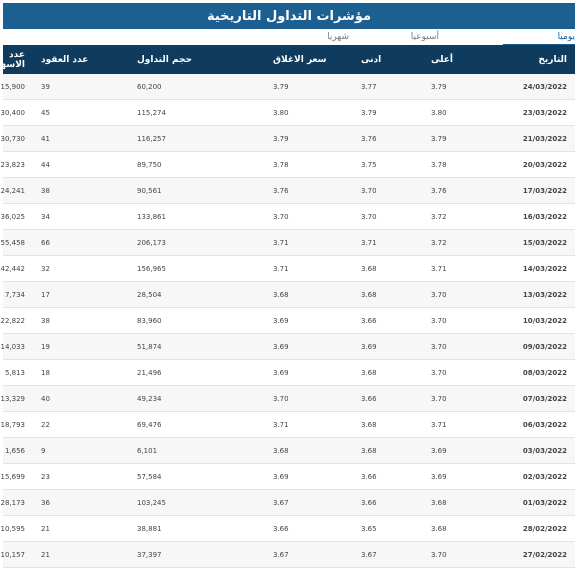  What do you see at coordinates (535, 320) in the screenshot?
I see `cell-date: 10/03/2022` at bounding box center [535, 320].